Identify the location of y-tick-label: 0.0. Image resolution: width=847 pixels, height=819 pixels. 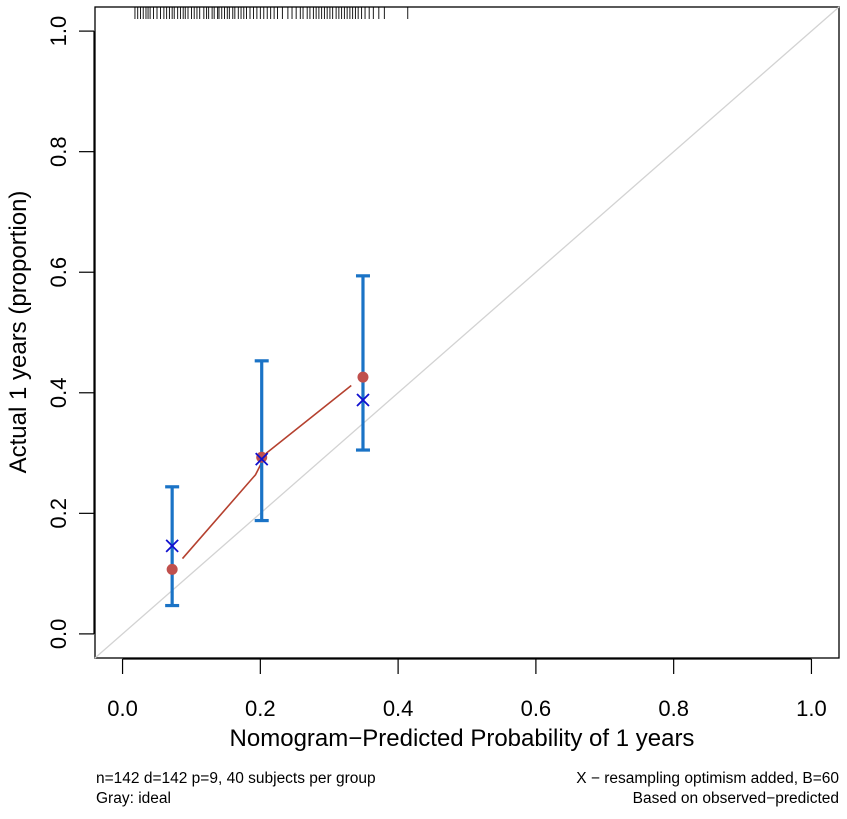
(58, 634).